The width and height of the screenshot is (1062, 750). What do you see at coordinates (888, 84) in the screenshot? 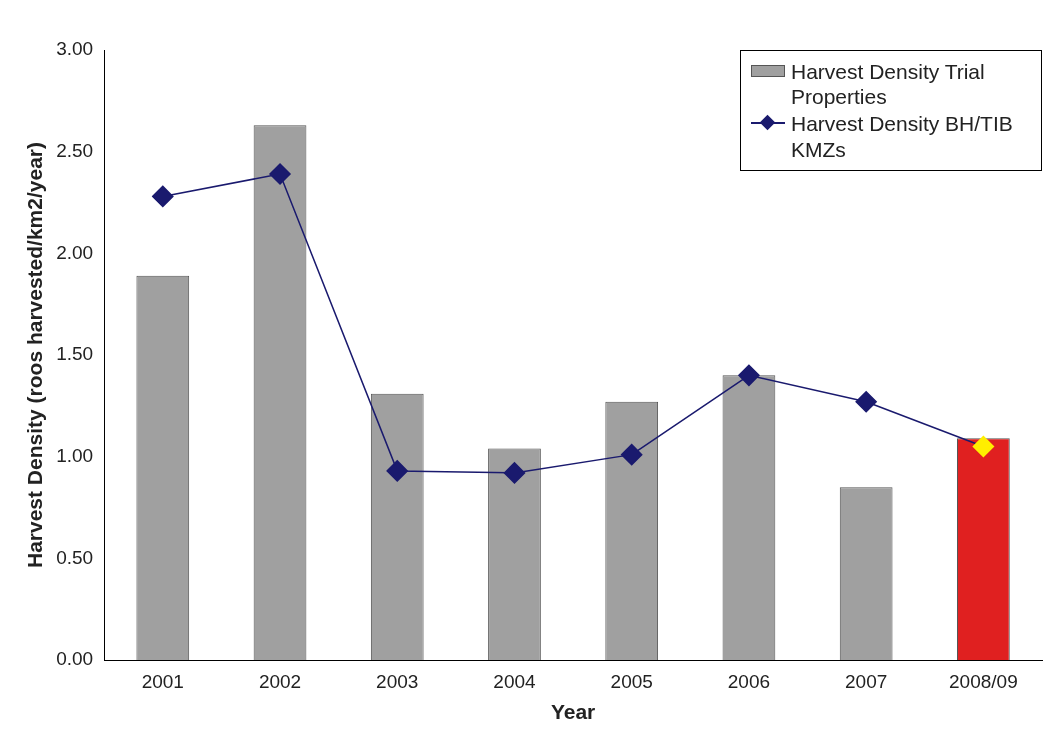
I see `legend-label: Harvest Density Trial Properties` at bounding box center [888, 84].